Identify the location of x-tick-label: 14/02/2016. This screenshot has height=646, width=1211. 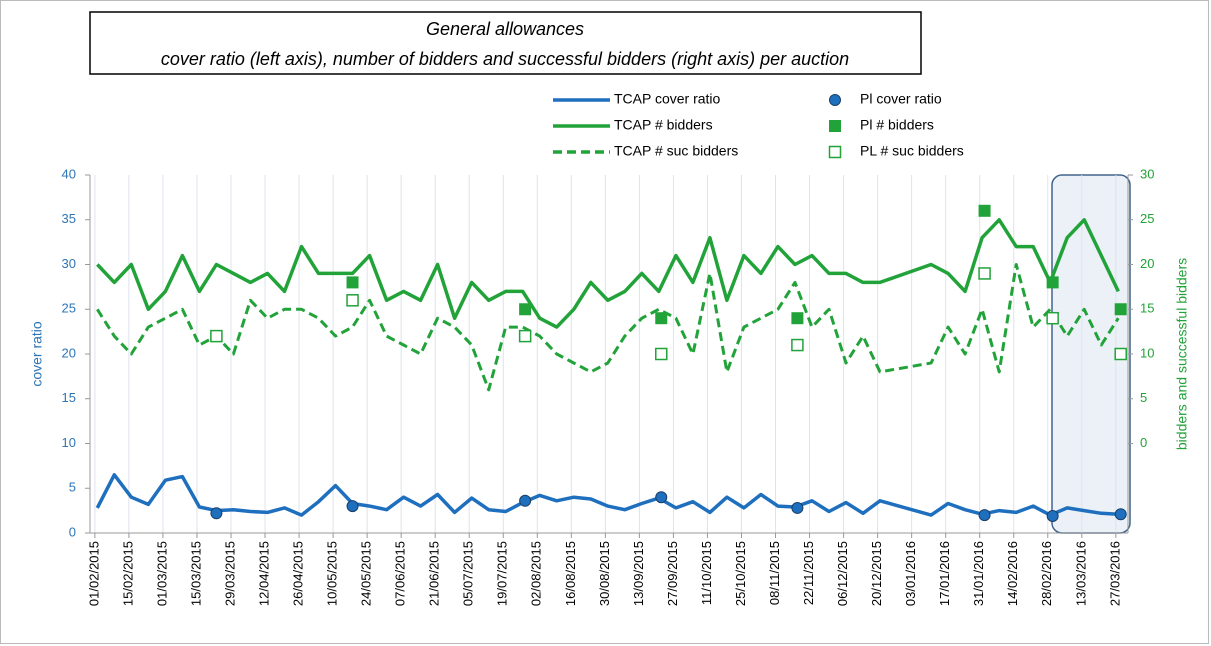
(1012, 573).